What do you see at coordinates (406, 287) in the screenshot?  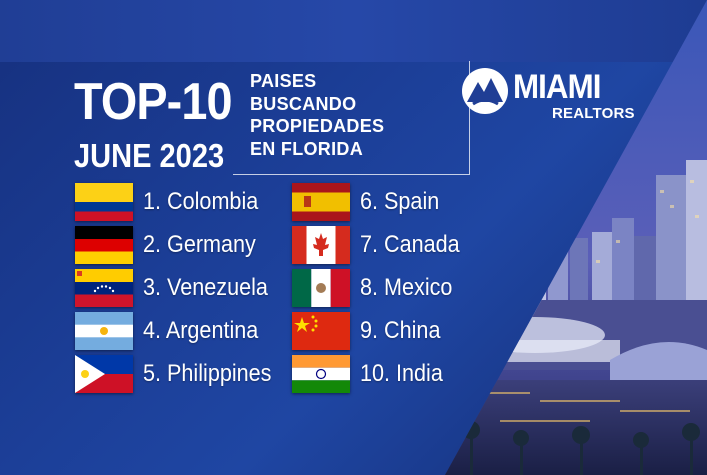 I see `country-label: 8. Mexico` at bounding box center [406, 287].